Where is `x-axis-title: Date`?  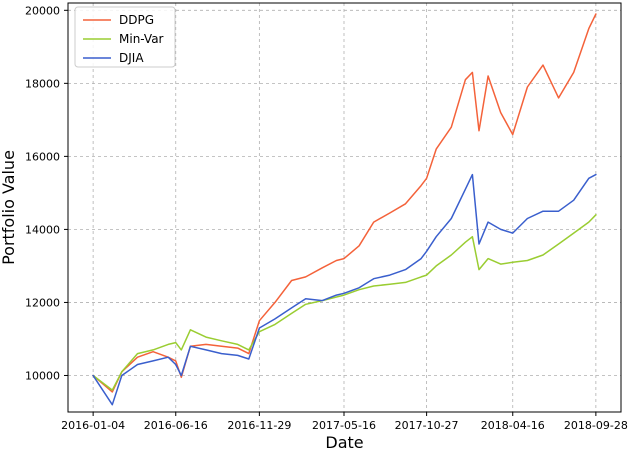
x-axis-title: Date is located at coordinates (344, 442).